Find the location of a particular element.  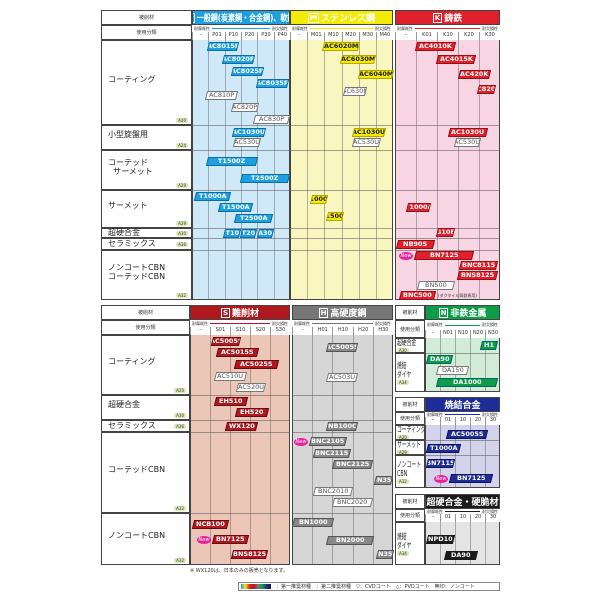

grade-chip: AC830P is located at coordinates (271, 119).